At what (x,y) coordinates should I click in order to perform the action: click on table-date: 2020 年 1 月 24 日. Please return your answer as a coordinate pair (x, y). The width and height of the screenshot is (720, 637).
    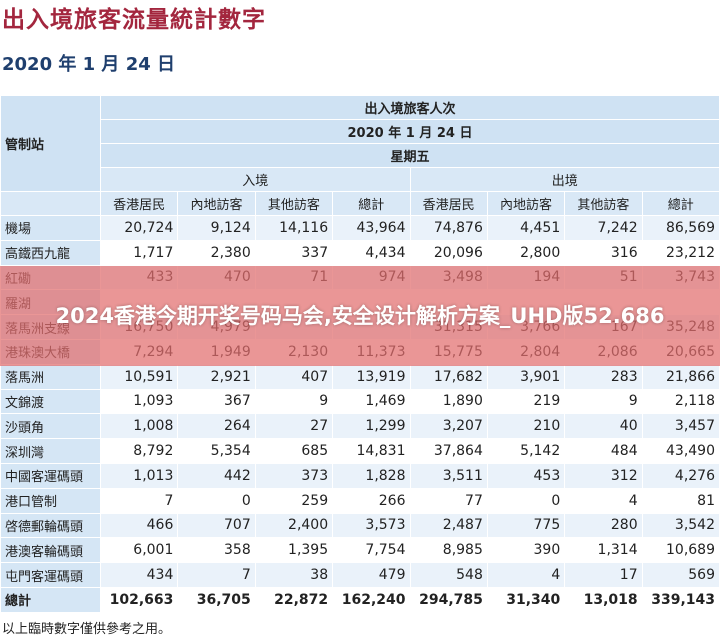
    Looking at the image, I should click on (410, 131).